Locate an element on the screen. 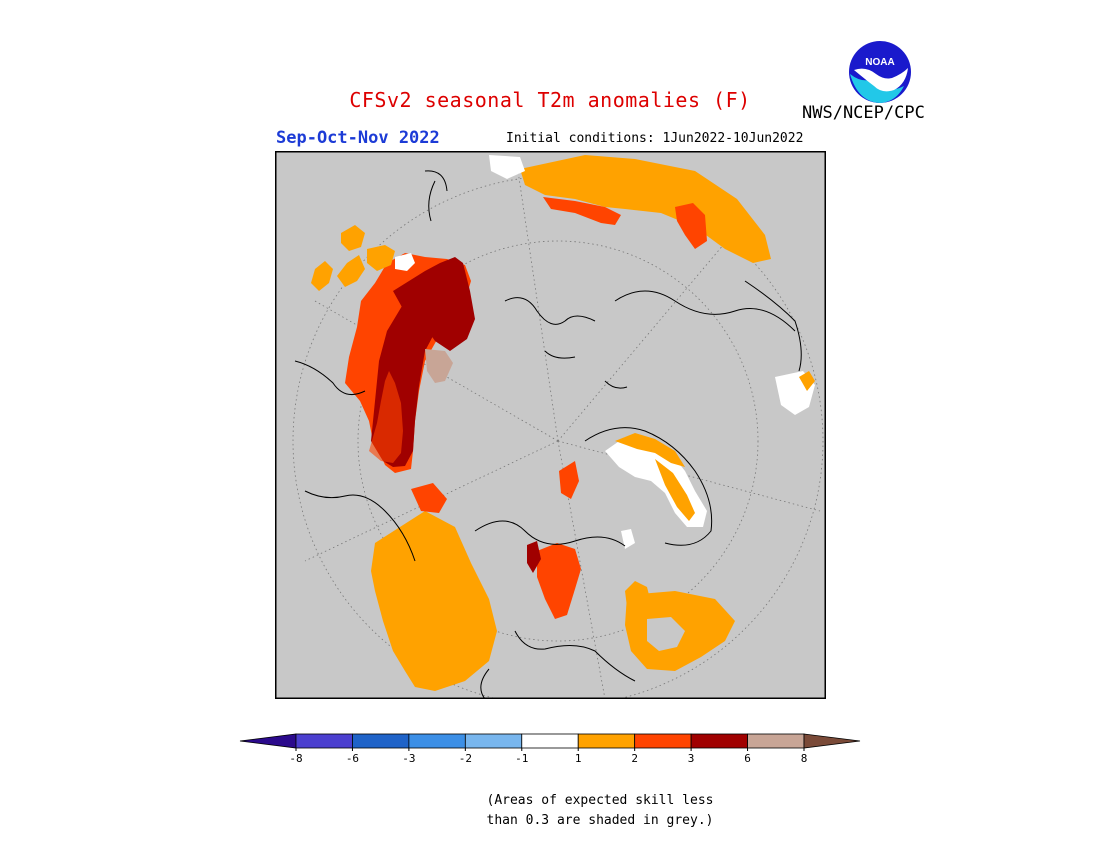  color-legend-bins is located at coordinates (550, 741).